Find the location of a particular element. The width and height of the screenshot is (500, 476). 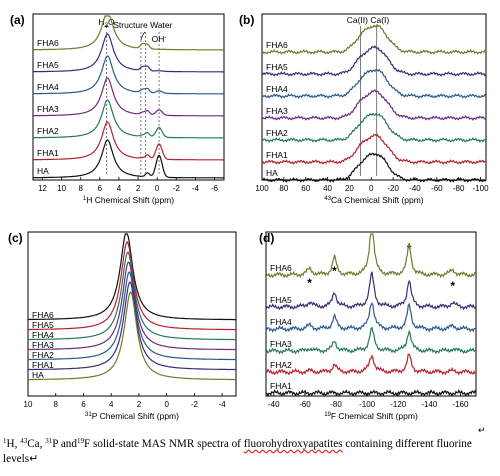

panel-label-b: (b) is located at coordinates (246, 20).